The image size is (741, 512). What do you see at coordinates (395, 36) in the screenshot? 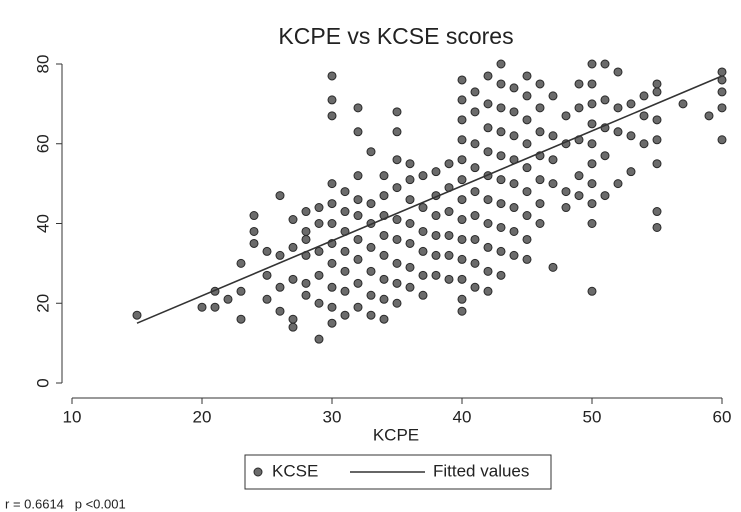
I see `chart-title: KCPE vs KCSE scores` at bounding box center [395, 36].